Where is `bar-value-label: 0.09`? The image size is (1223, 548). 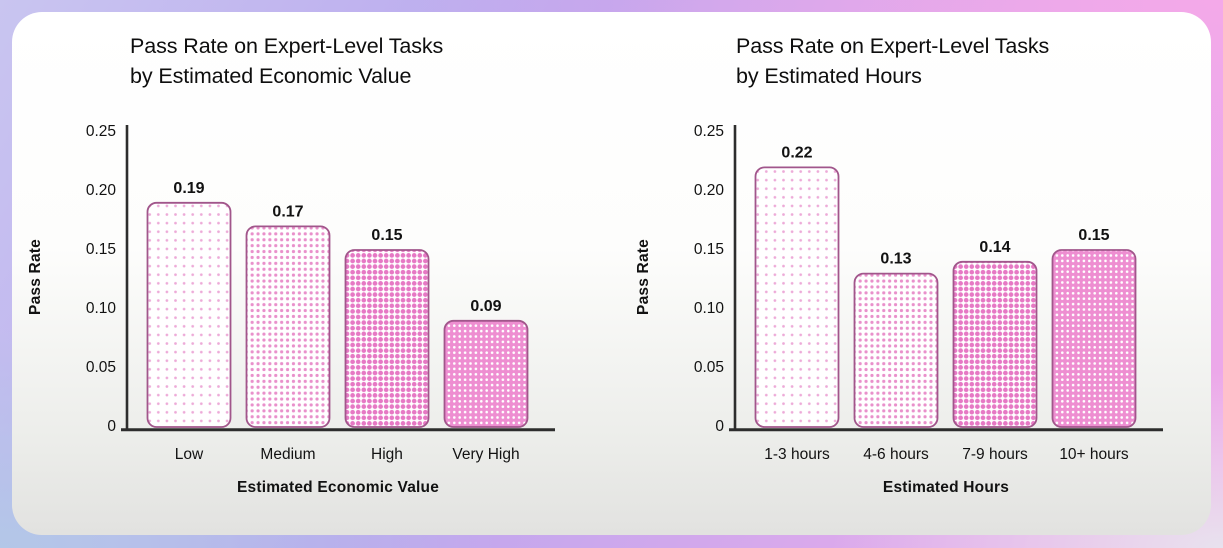 bar-value-label: 0.09 is located at coordinates (485, 306).